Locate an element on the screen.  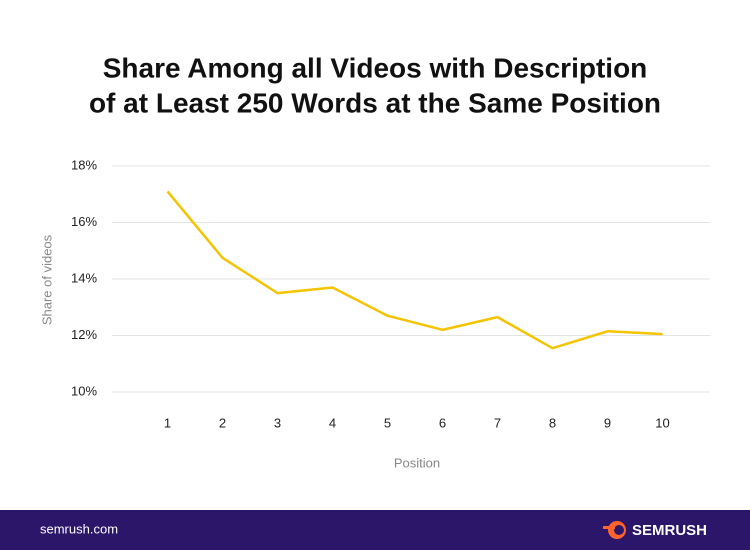
x-tick-label: 2 is located at coordinates (222, 422).